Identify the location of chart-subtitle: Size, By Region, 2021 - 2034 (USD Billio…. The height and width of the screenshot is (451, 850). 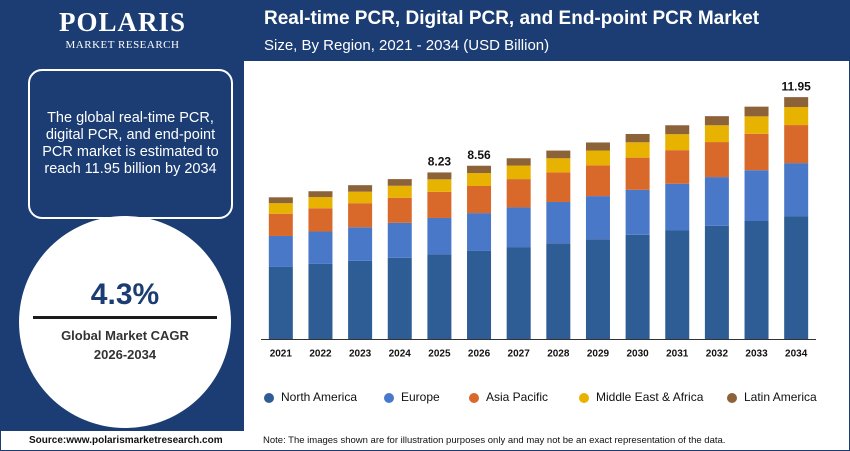
(407, 45).